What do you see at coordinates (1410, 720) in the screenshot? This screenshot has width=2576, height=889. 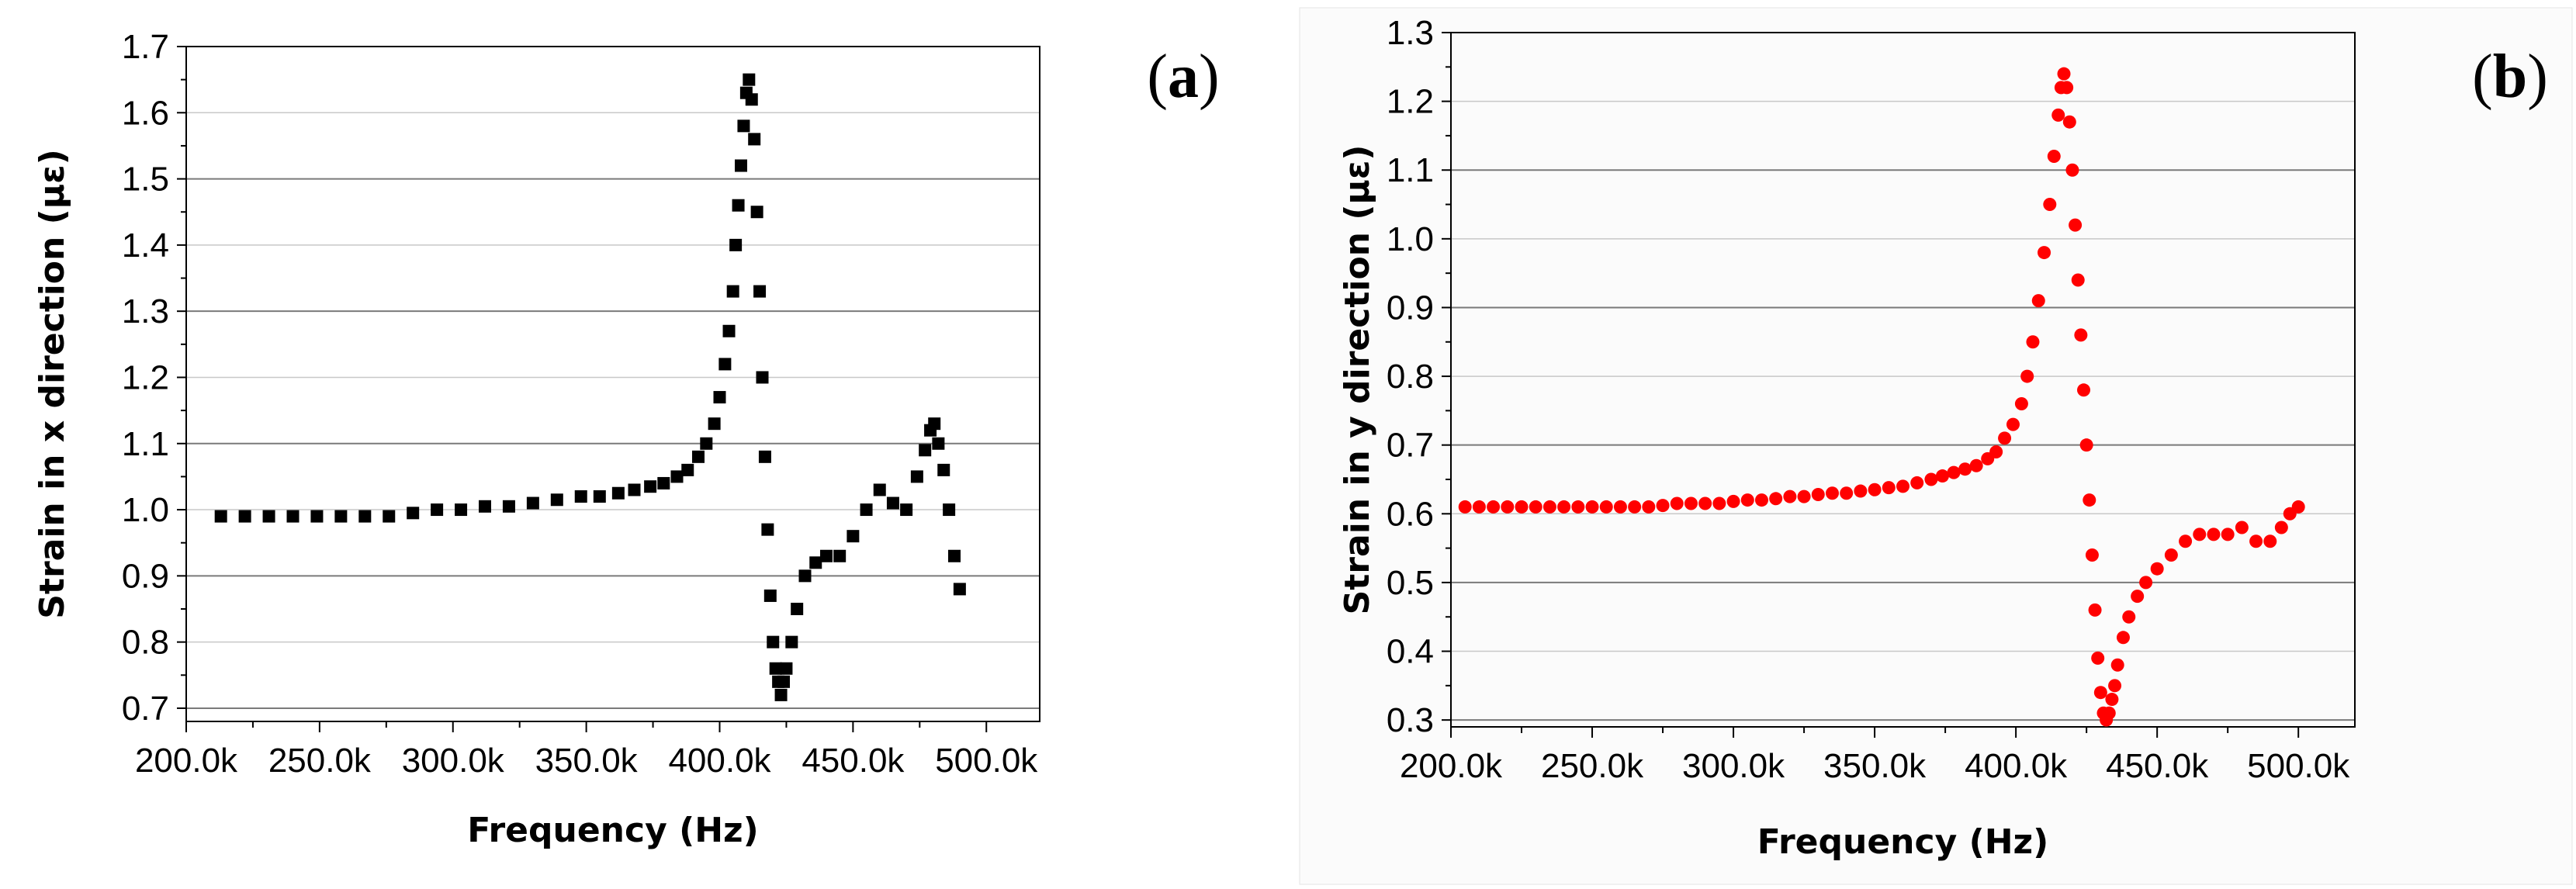 I see `y-tick-label: 0.3` at bounding box center [1410, 720].